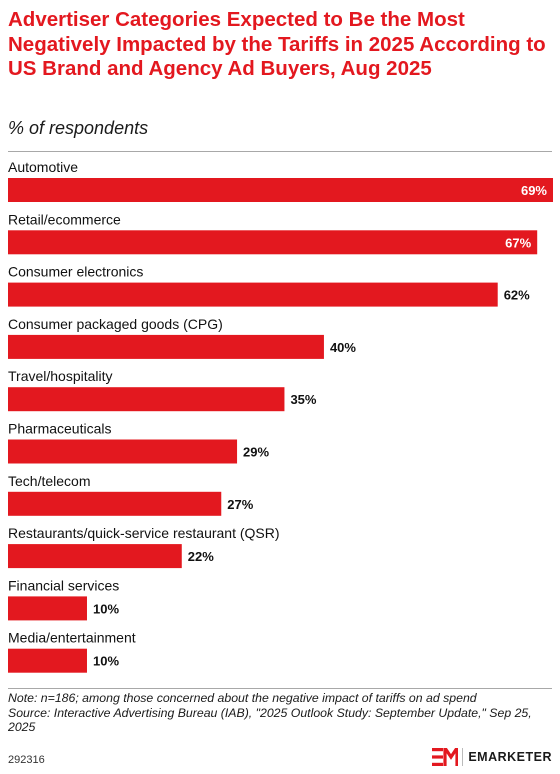  Describe the element at coordinates (115, 324) in the screenshot. I see `category-label-consumer-packaged-goods-cpg: Consumer packaged goods (CPG)` at that location.